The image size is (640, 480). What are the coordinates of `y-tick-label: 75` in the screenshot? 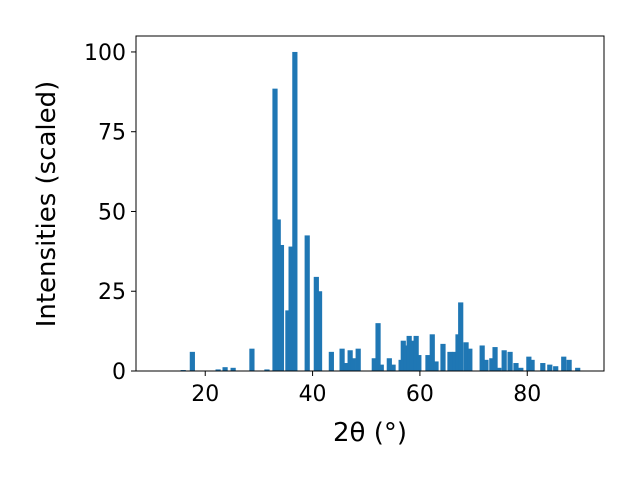 It's located at (112, 133).